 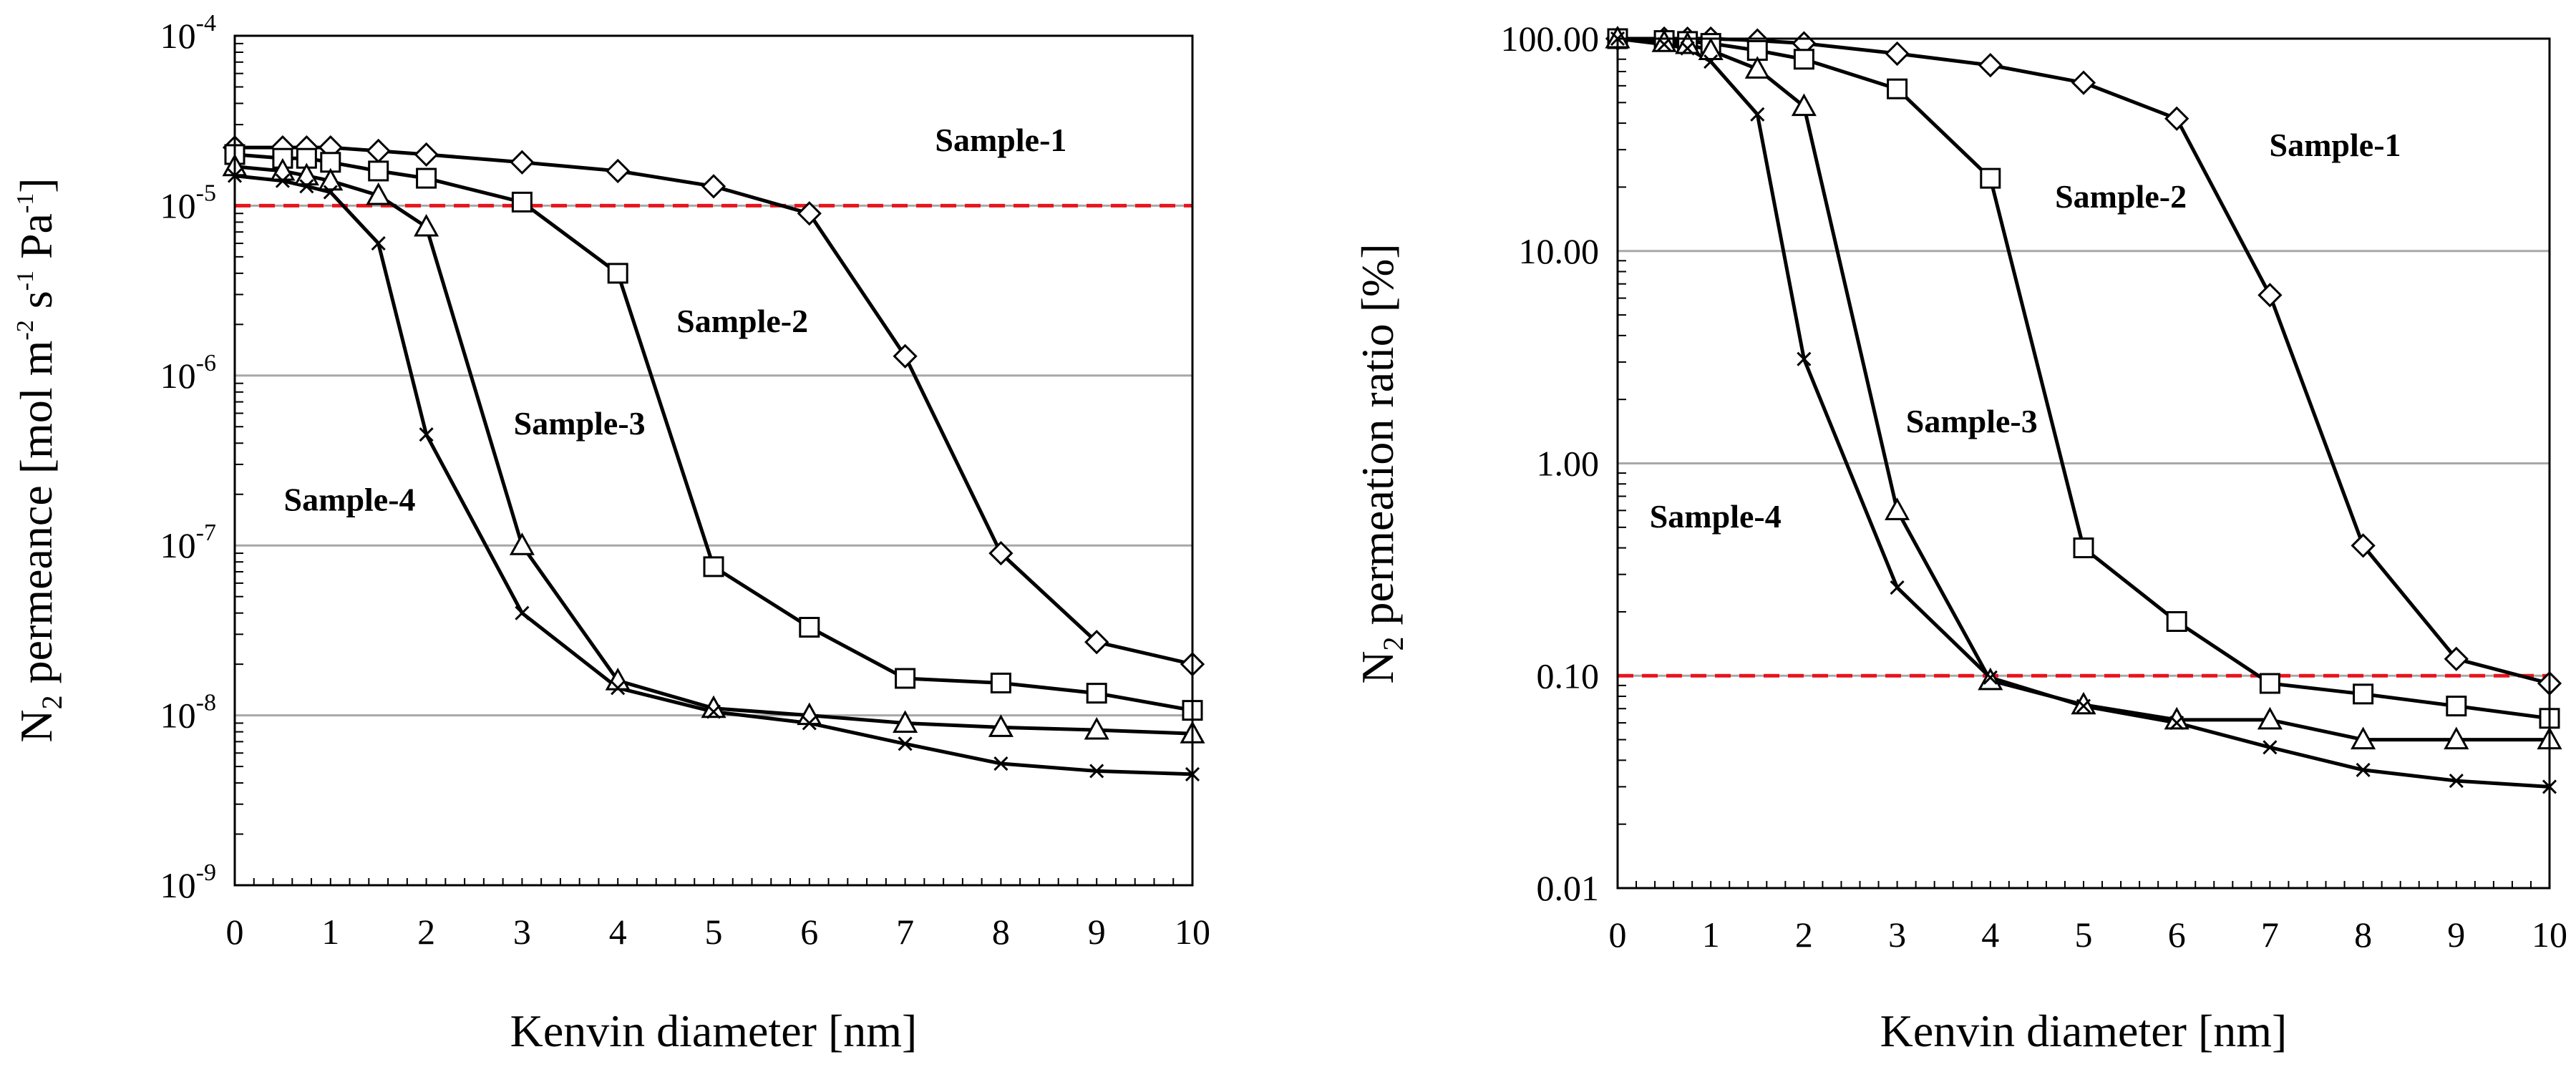 I want to click on left-x-tick-label: 2, so click(x=426, y=932).